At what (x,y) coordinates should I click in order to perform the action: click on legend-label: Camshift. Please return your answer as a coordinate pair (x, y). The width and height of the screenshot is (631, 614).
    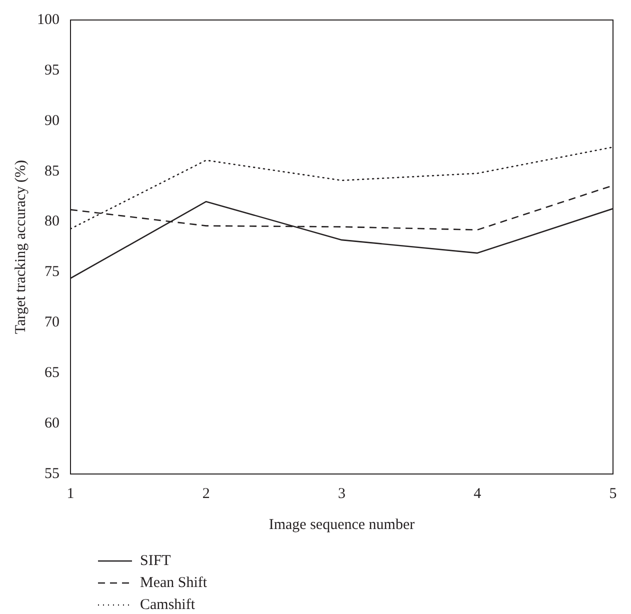
    Looking at the image, I should click on (167, 605).